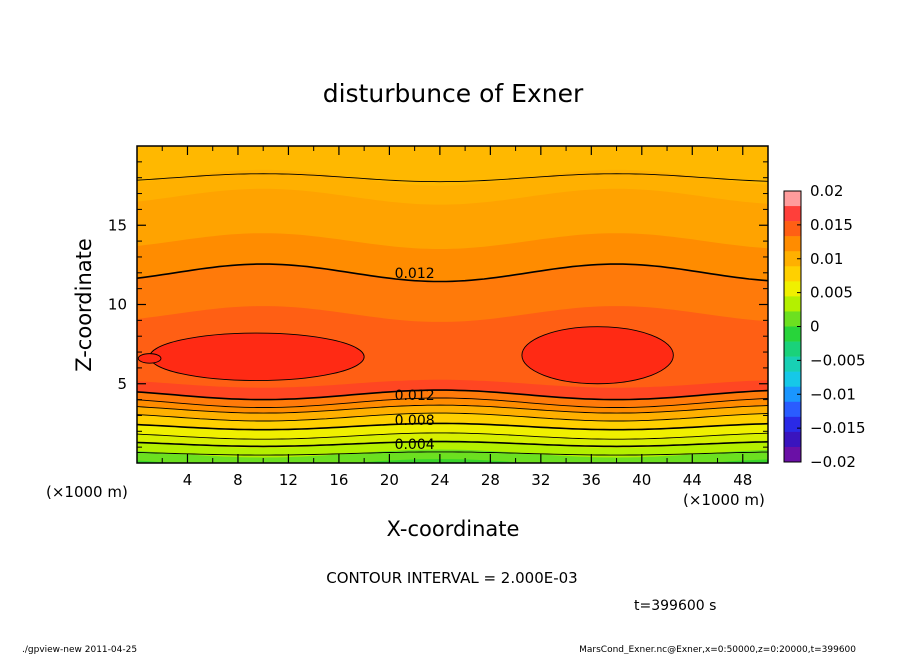  What do you see at coordinates (453, 529) in the screenshot?
I see `x-axis-label: X-coordinate` at bounding box center [453, 529].